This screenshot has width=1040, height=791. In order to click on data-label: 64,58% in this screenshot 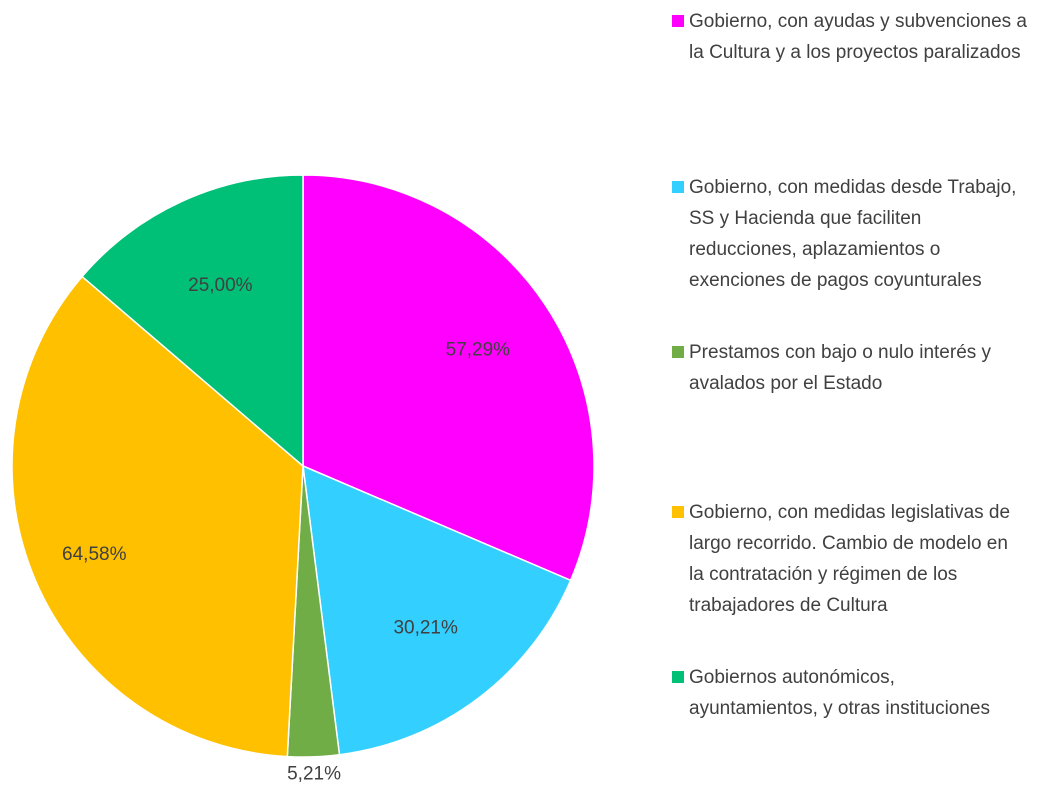, I will do `click(94, 554)`.